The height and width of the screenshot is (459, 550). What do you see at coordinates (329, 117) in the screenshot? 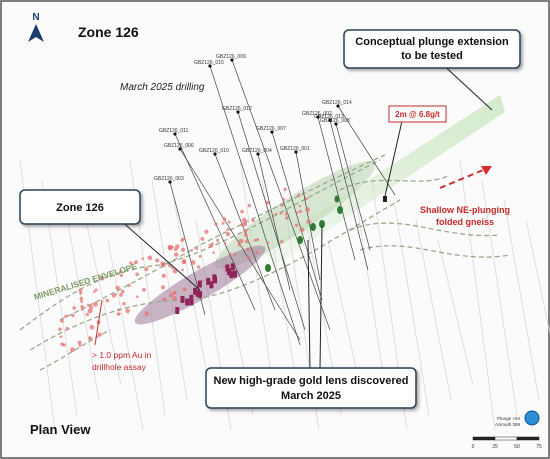
I see `drillhole-label: GBZ126_013` at bounding box center [329, 117].